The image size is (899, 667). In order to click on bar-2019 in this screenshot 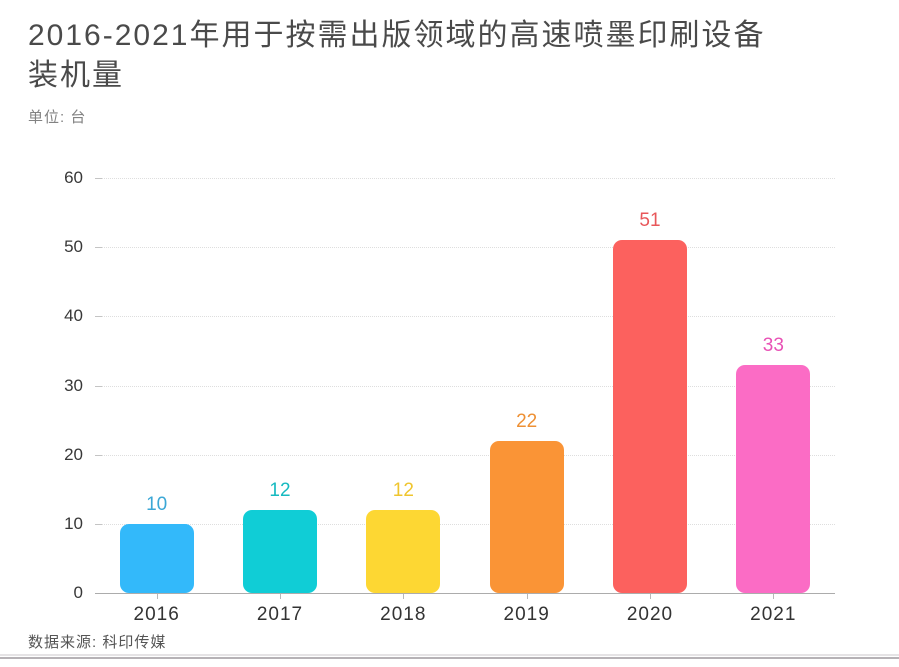, I will do `click(526, 516)`.